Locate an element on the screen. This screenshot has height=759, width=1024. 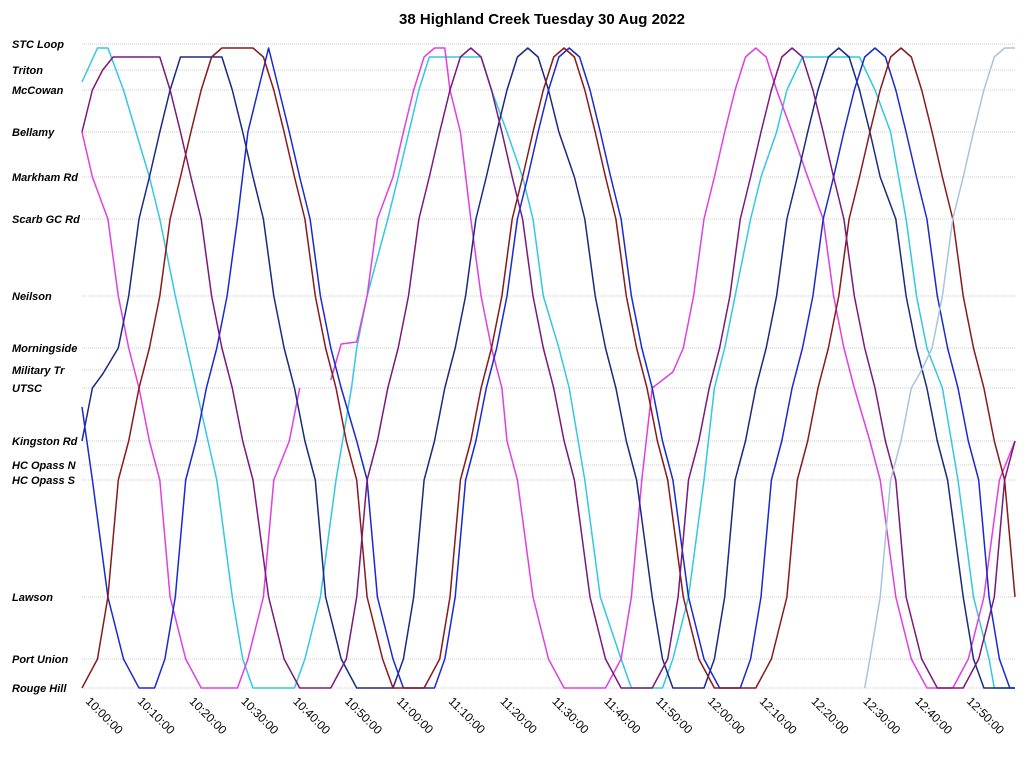
stop-label: Markham Rd is located at coordinates (45, 178).